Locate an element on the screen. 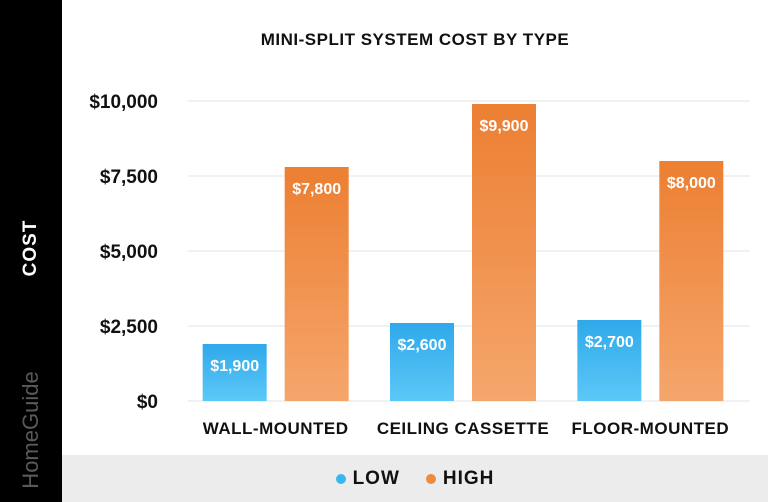  legend-item-low: LOW is located at coordinates (367, 478).